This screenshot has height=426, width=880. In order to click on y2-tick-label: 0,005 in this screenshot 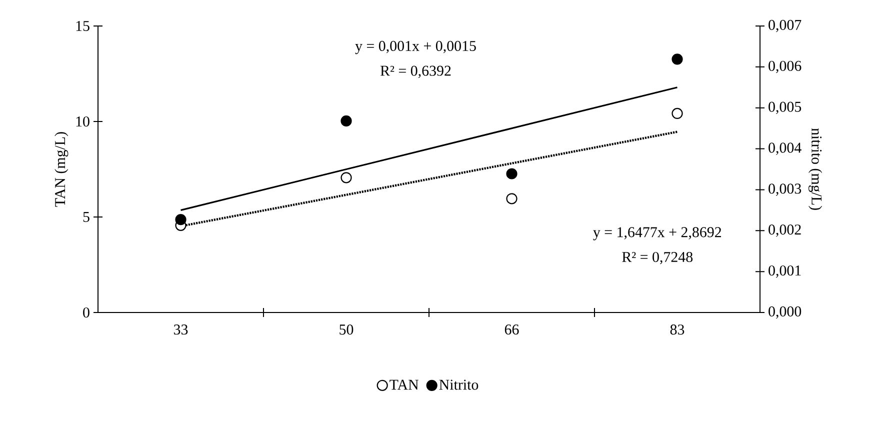, I will do `click(785, 108)`.